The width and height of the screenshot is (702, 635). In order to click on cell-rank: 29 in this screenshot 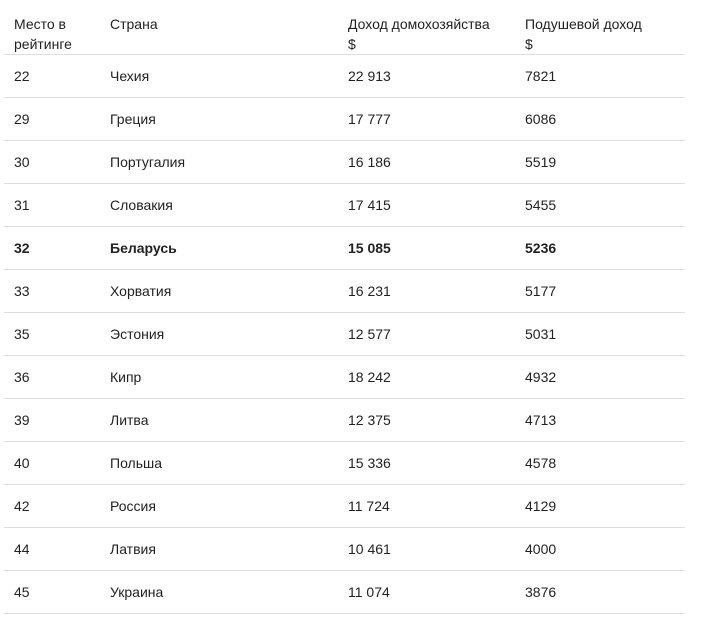, I will do `click(52, 119)`.